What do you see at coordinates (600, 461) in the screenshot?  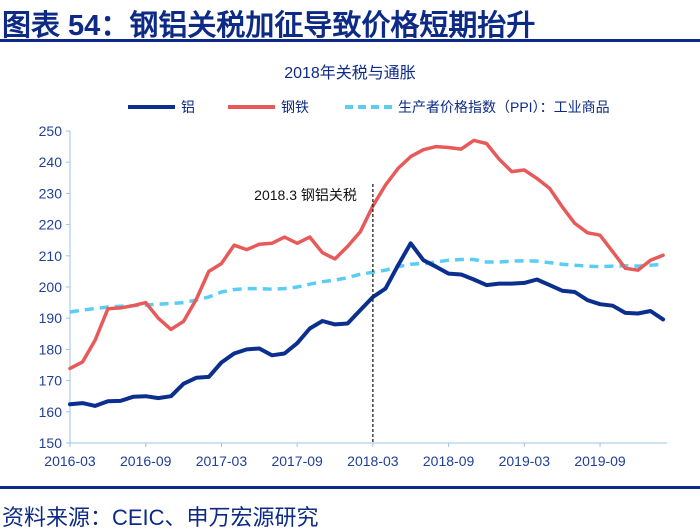 I see `x-tick-label: 2019-09` at bounding box center [600, 461].